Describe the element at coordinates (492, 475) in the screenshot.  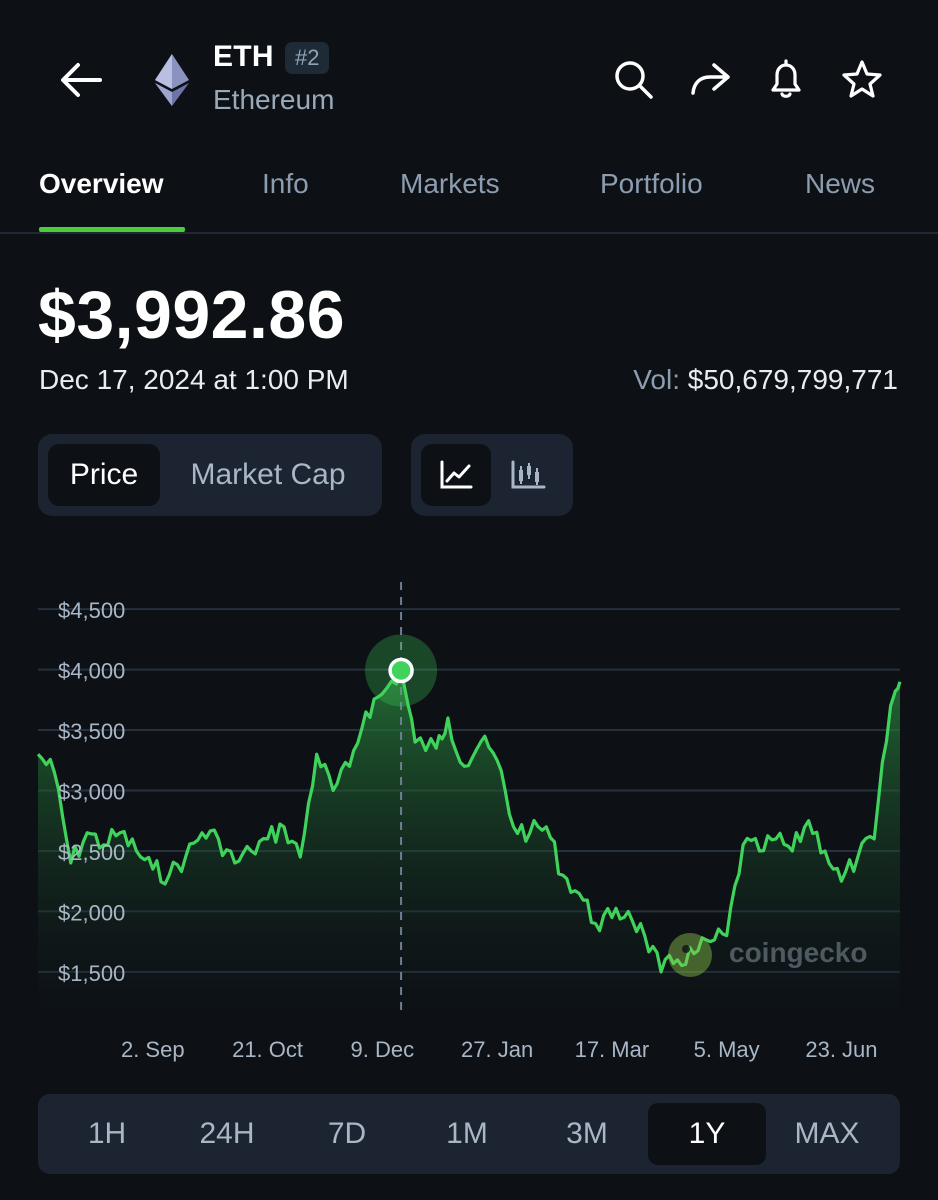
I see `chart-style-toggle` at that location.